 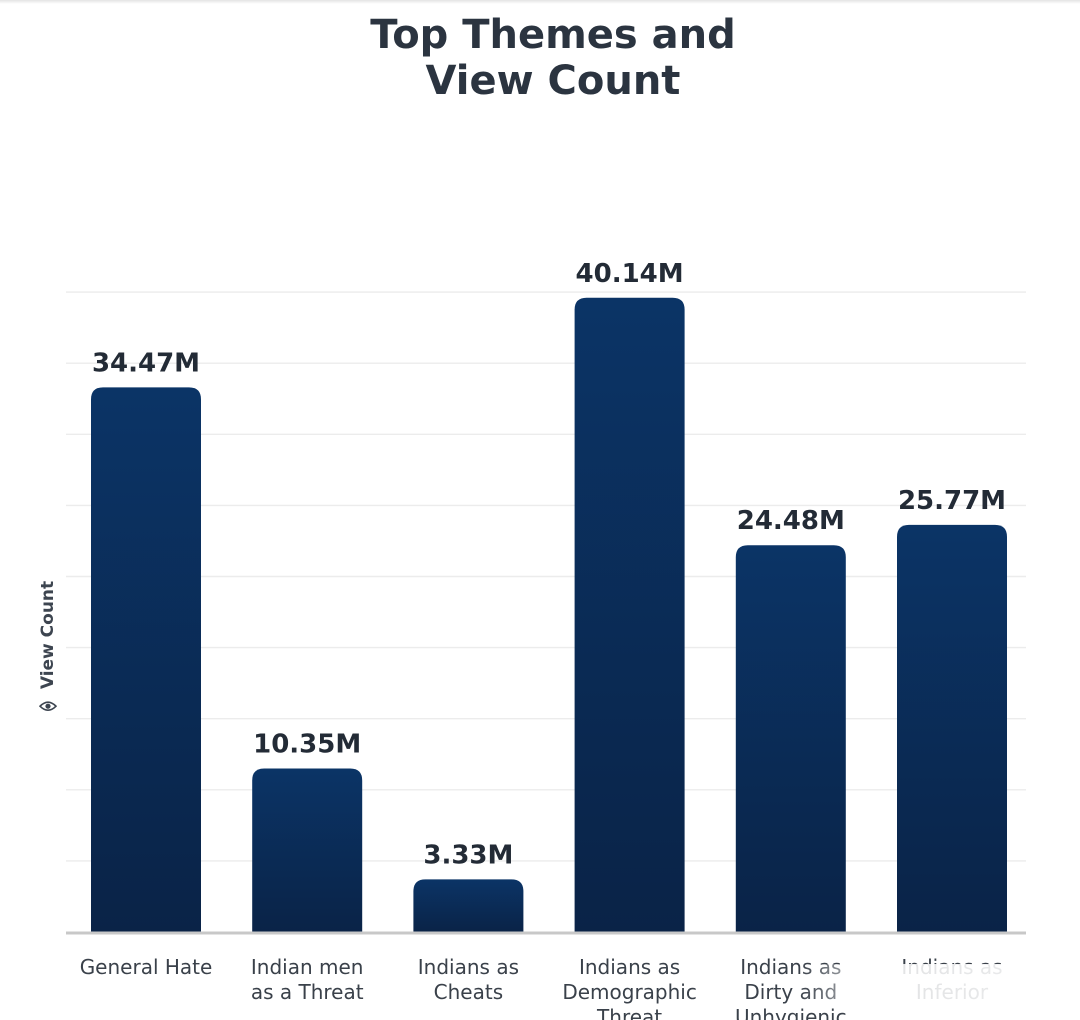 What do you see at coordinates (48, 706) in the screenshot?
I see `eye-icon` at bounding box center [48, 706].